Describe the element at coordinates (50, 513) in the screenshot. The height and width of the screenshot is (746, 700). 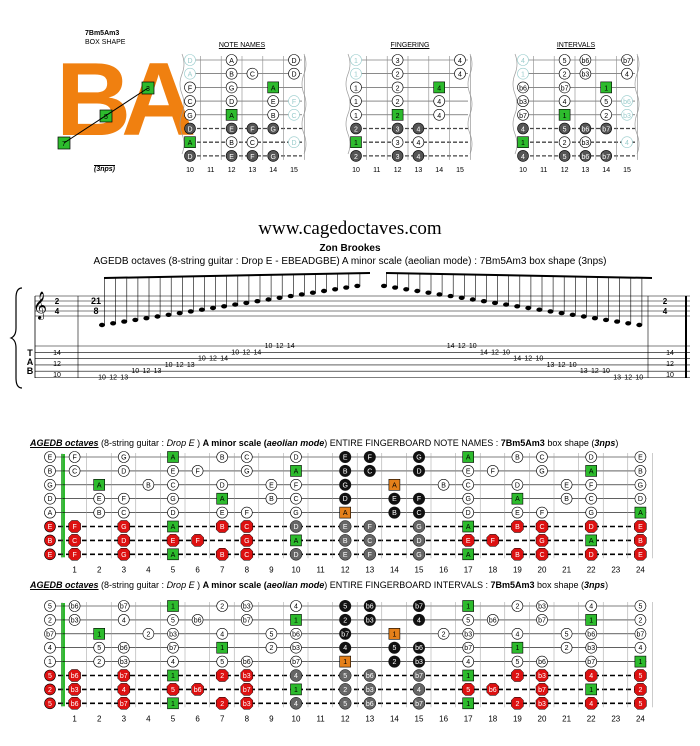
I see `open-string-label: A` at that location.